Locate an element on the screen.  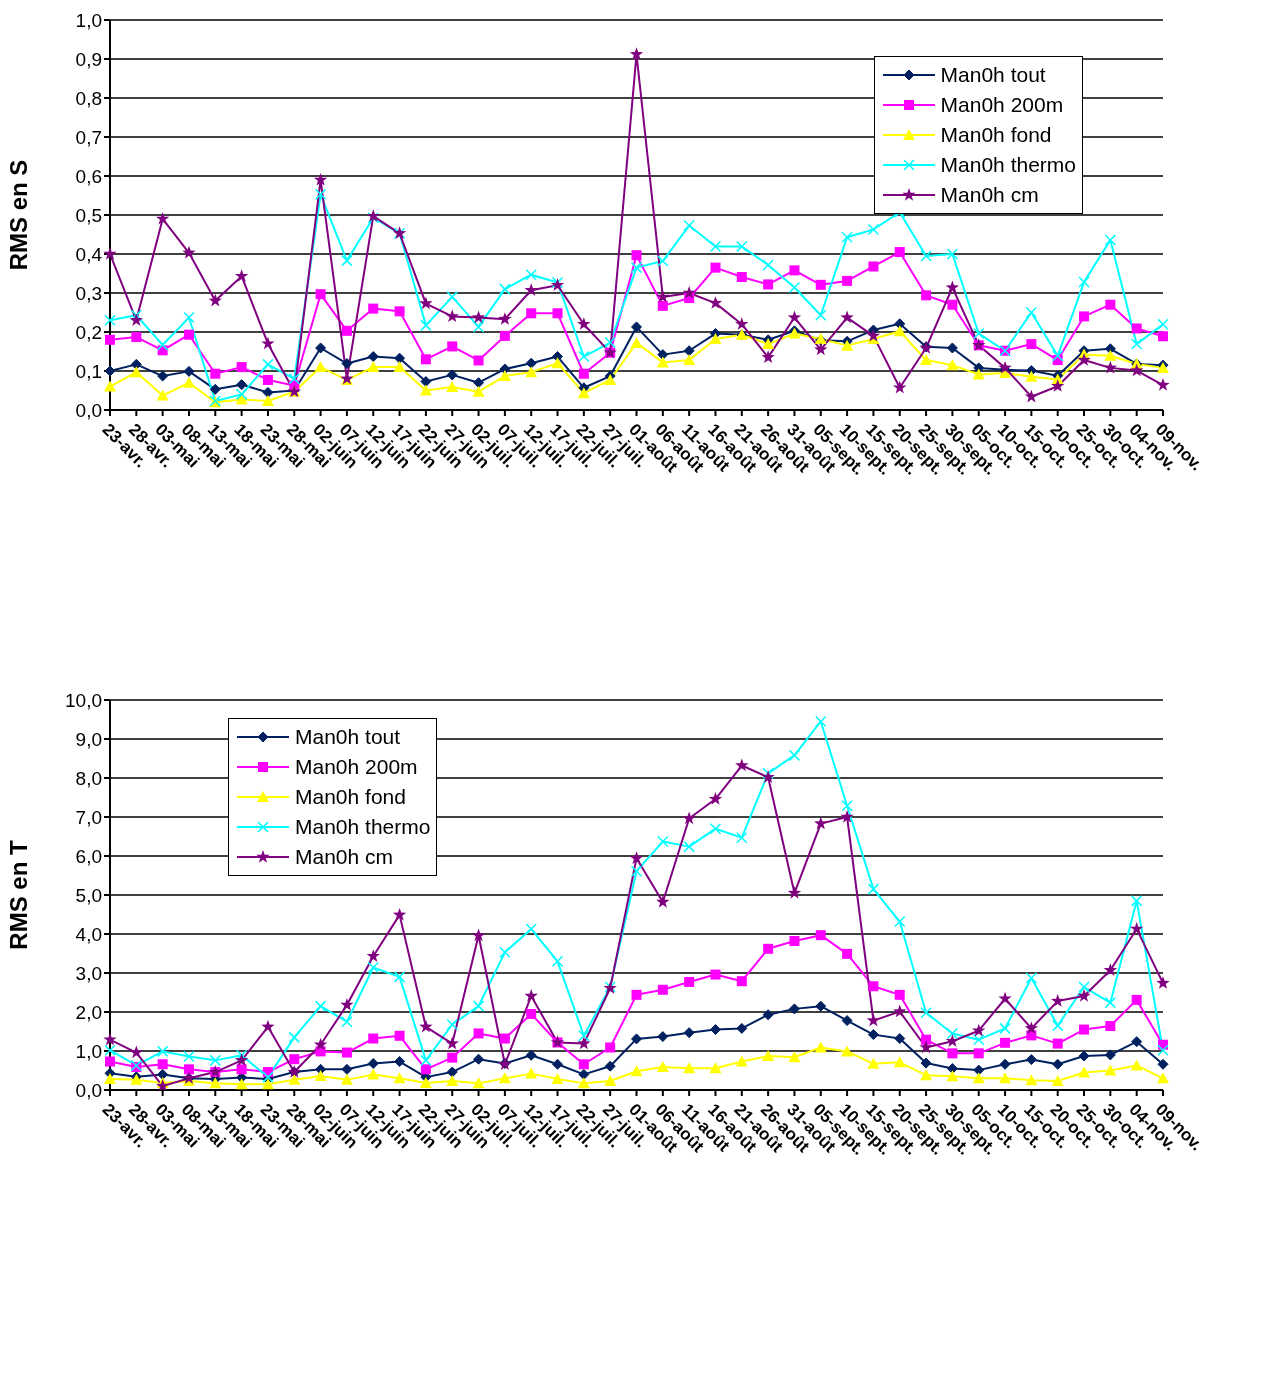
y-tick-label: 0,1 is located at coordinates (88, 371).